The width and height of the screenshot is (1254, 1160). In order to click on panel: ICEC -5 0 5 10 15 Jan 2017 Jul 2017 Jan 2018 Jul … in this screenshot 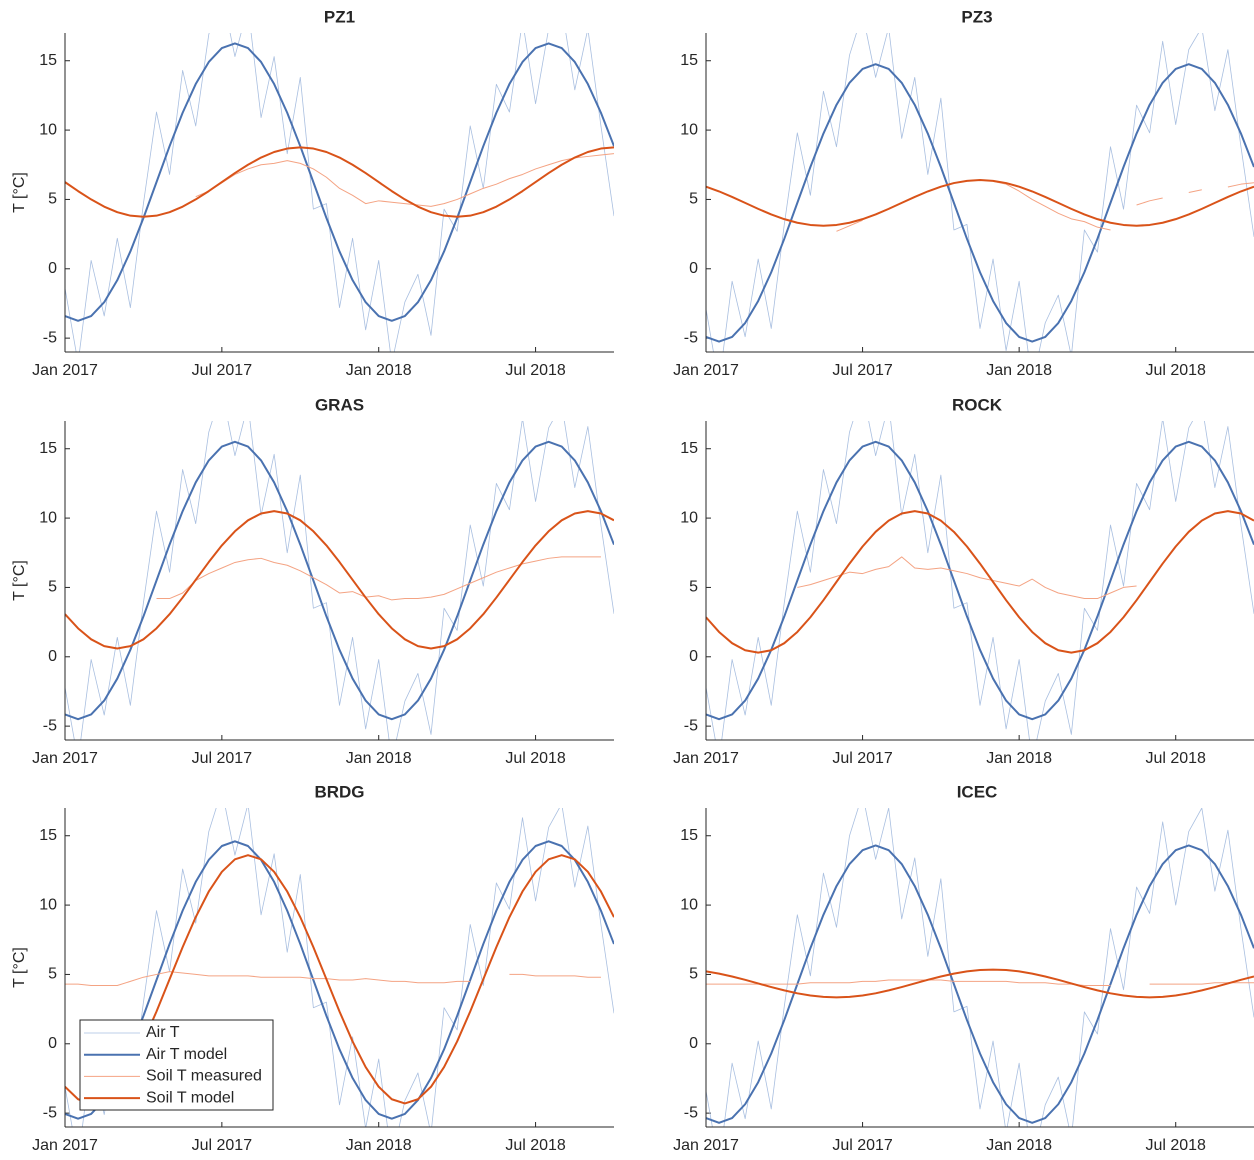, I will do `click(963, 968)`.